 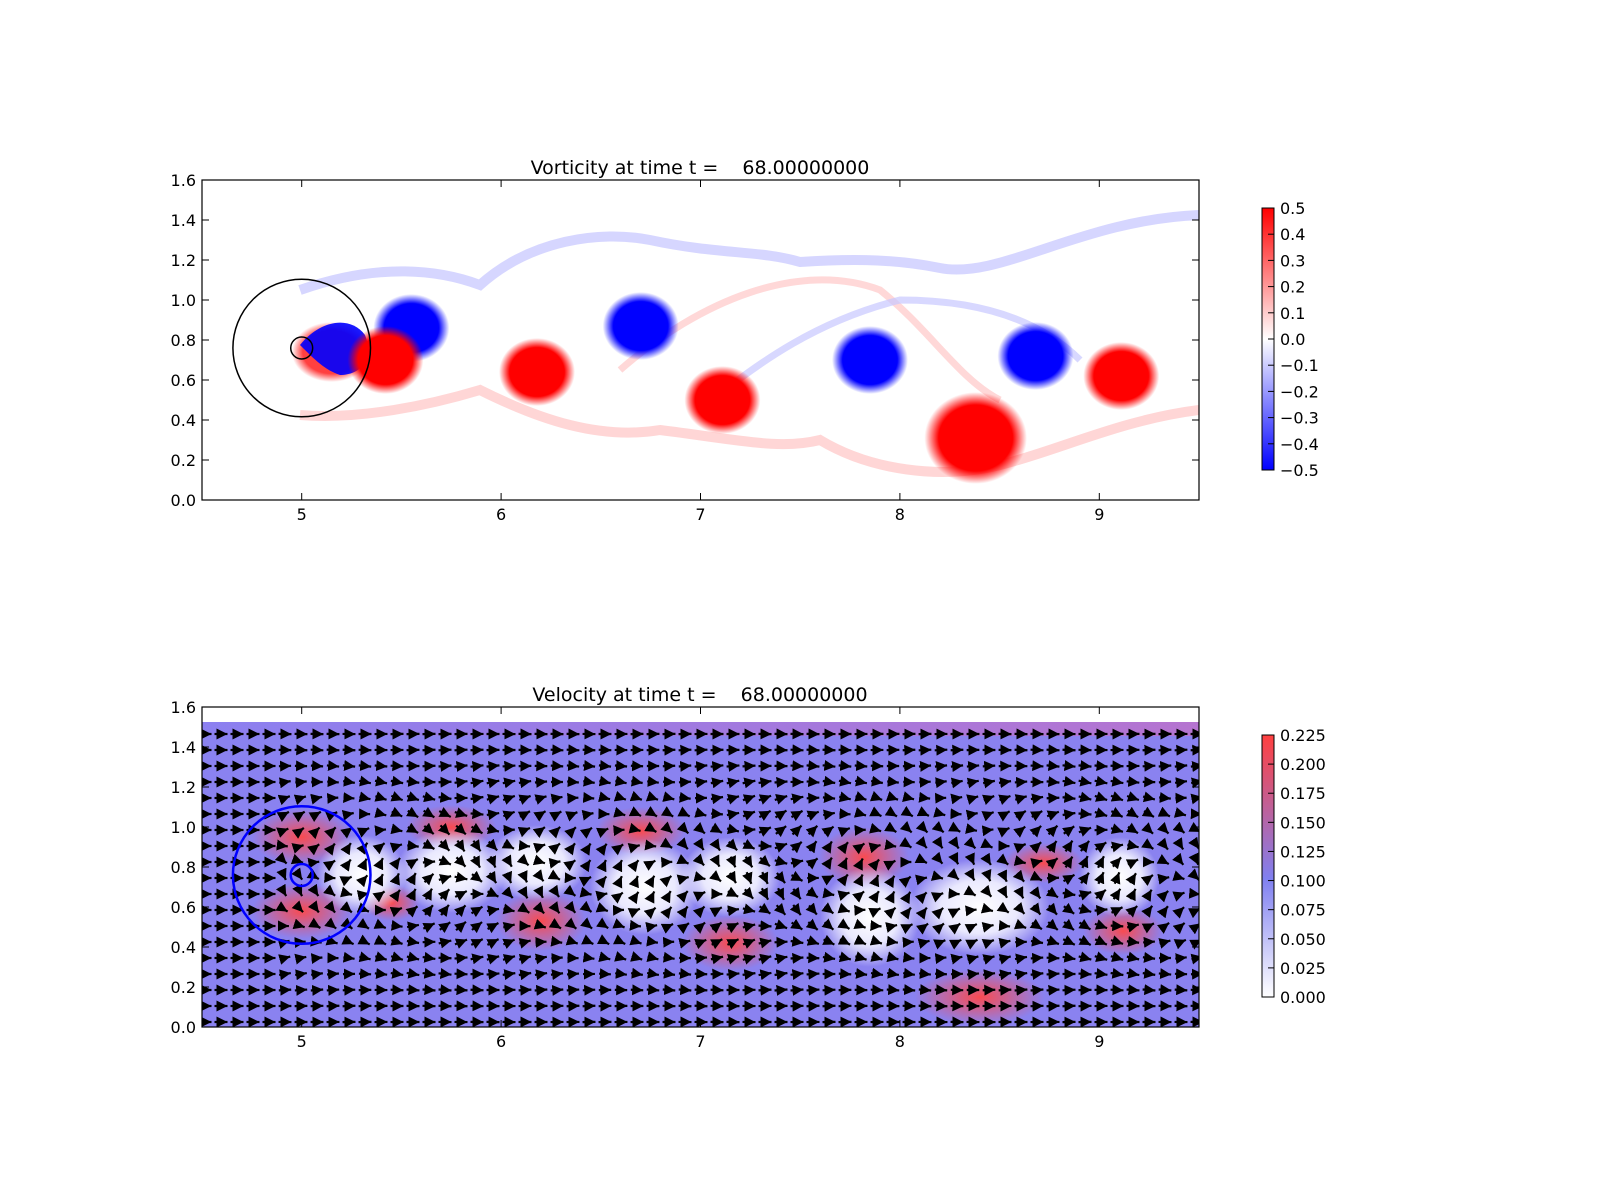 What do you see at coordinates (1299, 470) in the screenshot?
I see `vorticity-colorbar-tick-label: −0.5` at bounding box center [1299, 470].